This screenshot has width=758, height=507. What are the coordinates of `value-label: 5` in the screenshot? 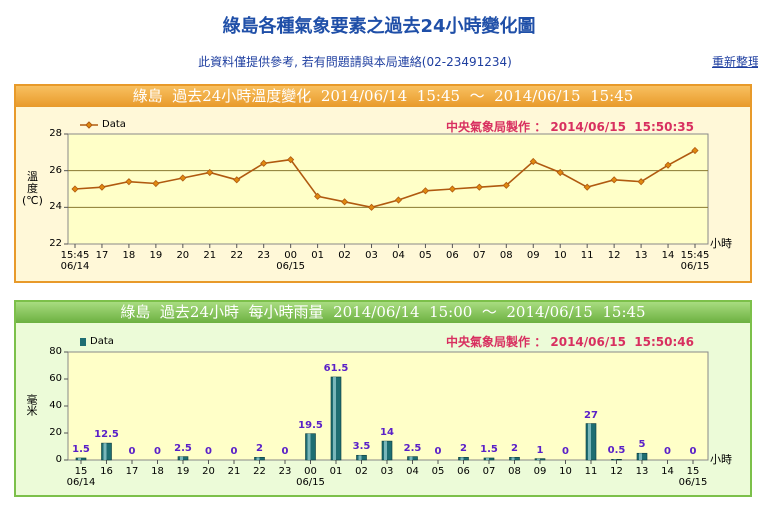 It's located at (642, 445).